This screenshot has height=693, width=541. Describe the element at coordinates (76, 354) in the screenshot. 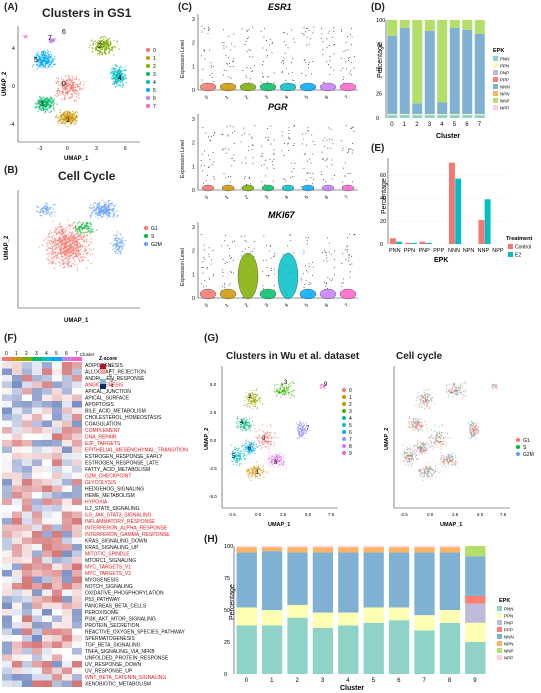

I see `column-label: 7` at that location.